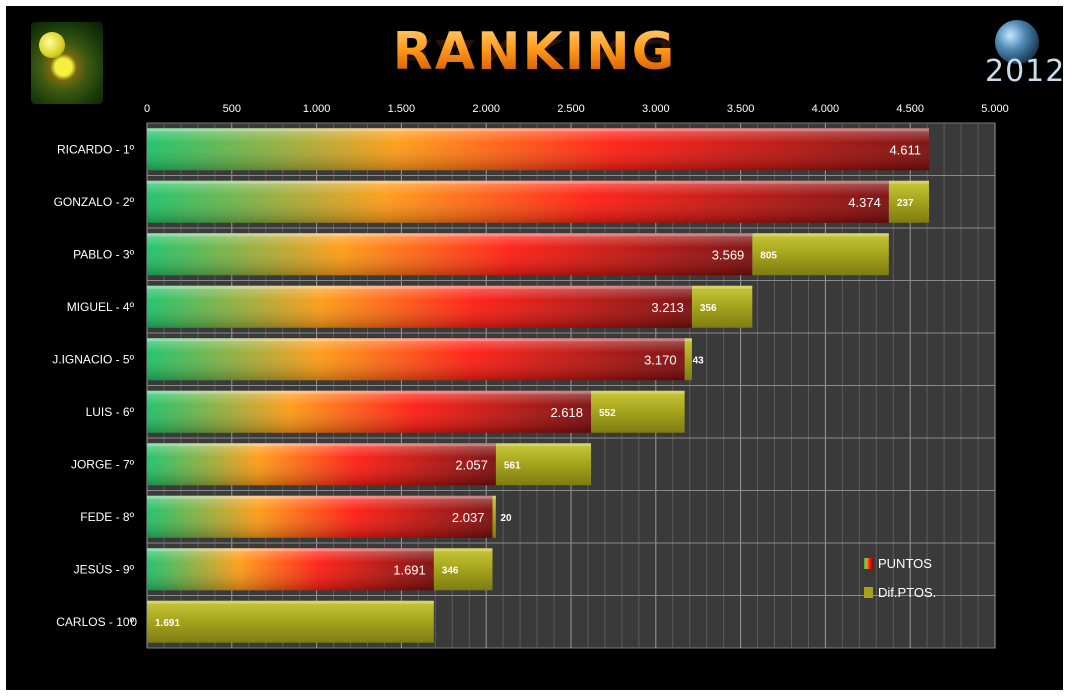 This screenshot has height=697, width=1069. I want to click on category-label: LUIS - 6º, so click(110, 412).